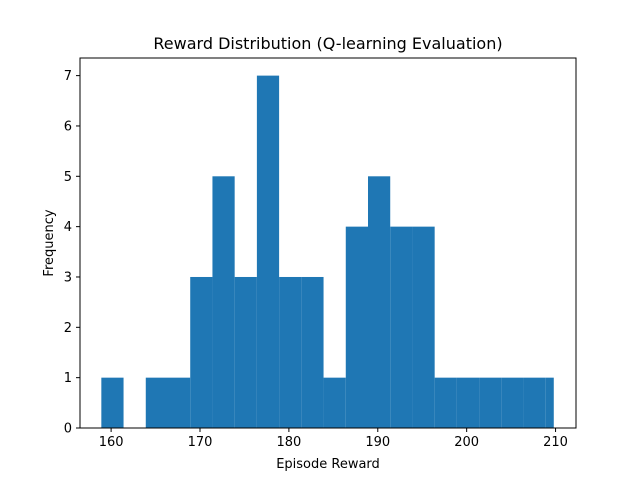 The height and width of the screenshot is (480, 640). I want to click on x-tick-label: 180, so click(288, 442).